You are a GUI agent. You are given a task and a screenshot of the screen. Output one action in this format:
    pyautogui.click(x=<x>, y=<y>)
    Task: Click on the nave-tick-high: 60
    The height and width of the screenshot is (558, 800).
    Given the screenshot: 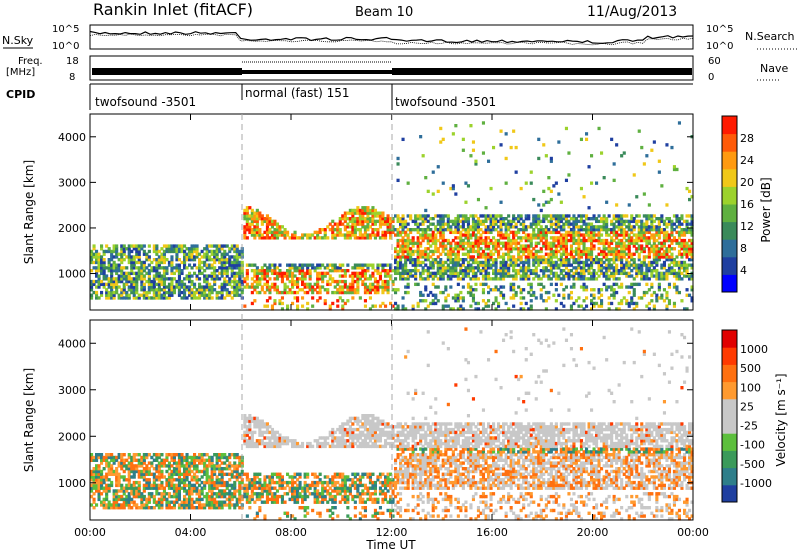 What is the action you would take?
    pyautogui.click(x=714, y=61)
    